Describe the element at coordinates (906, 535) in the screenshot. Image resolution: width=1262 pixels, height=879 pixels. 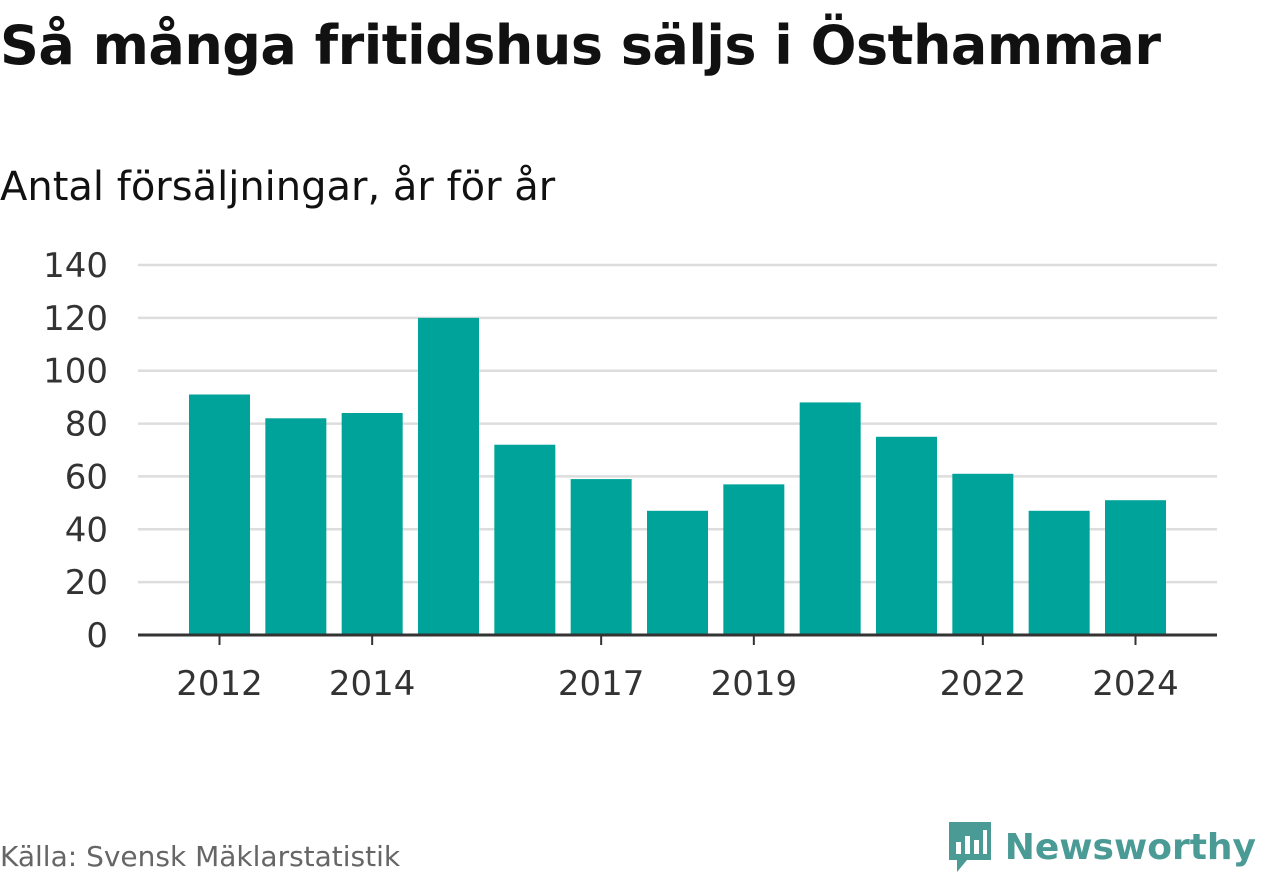
I see `bar-2021` at that location.